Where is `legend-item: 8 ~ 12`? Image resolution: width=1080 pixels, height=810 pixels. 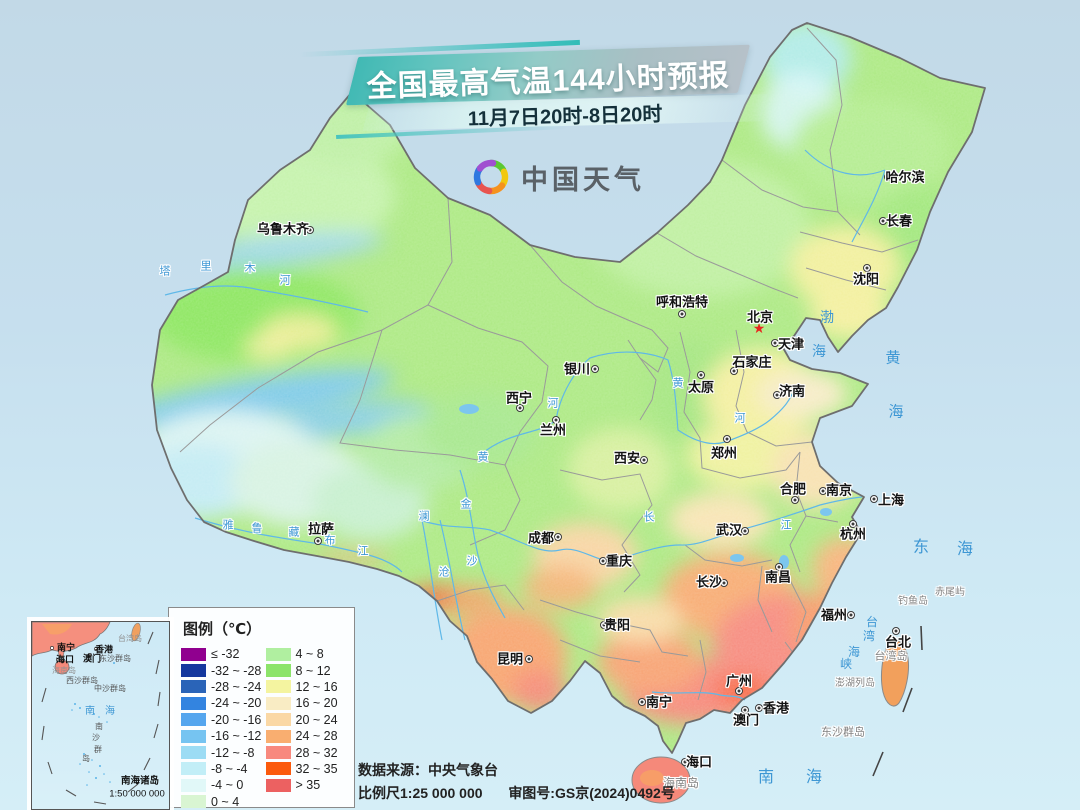 legend-item: 8 ~ 12 is located at coordinates (306, 670).